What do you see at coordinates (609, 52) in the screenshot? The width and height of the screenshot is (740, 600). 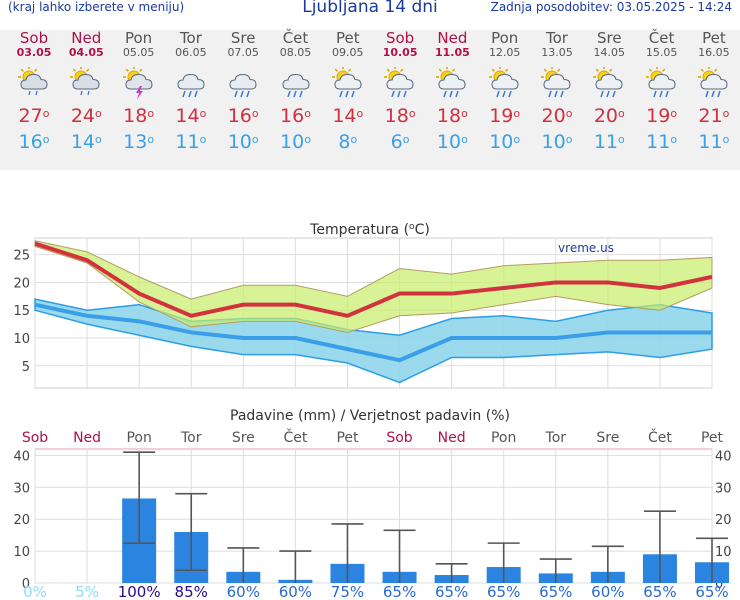 I see `day-date: 14.05` at bounding box center [609, 52].